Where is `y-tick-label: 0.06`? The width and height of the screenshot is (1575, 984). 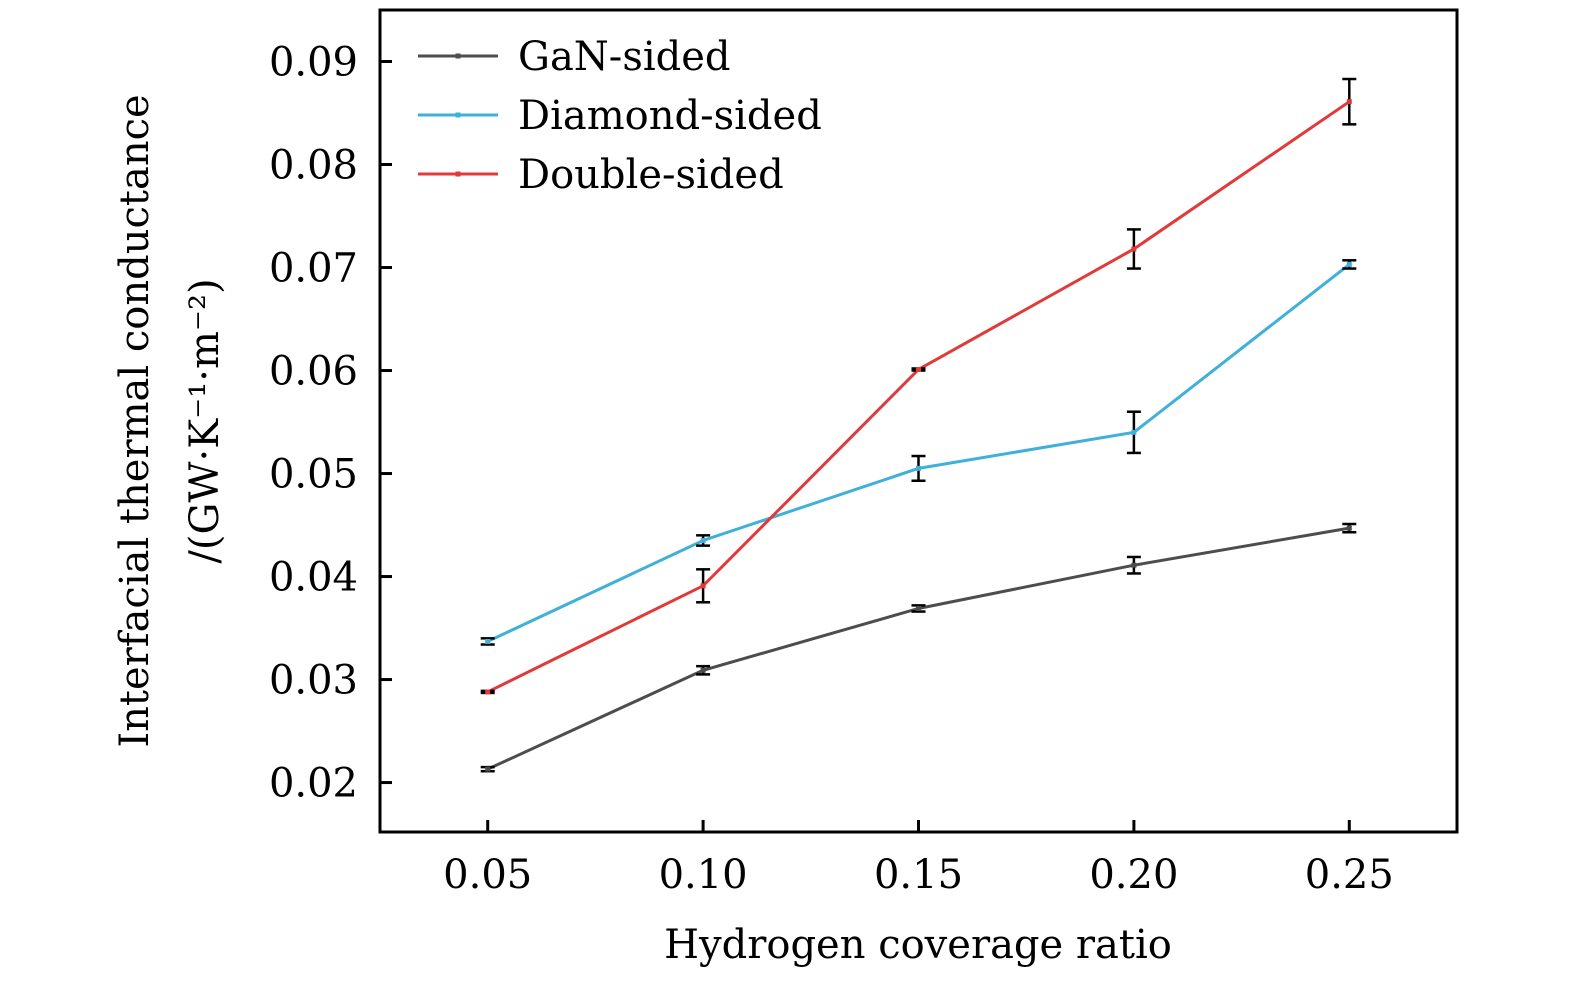
y-tick-label: 0.06 is located at coordinates (313, 372).